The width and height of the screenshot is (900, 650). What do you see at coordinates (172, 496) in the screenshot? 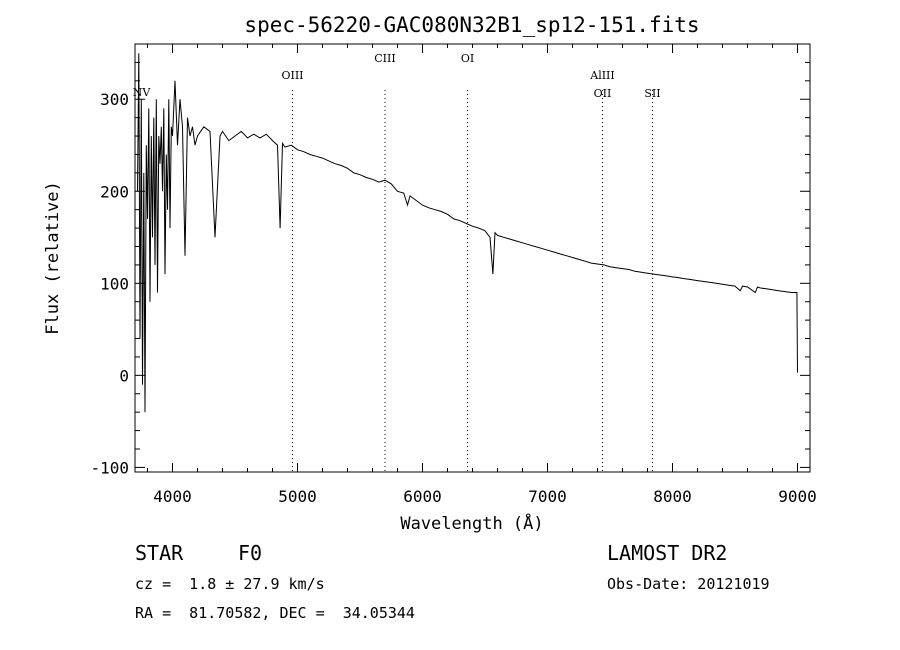
I see `x-tick-label: 4000` at bounding box center [172, 496].